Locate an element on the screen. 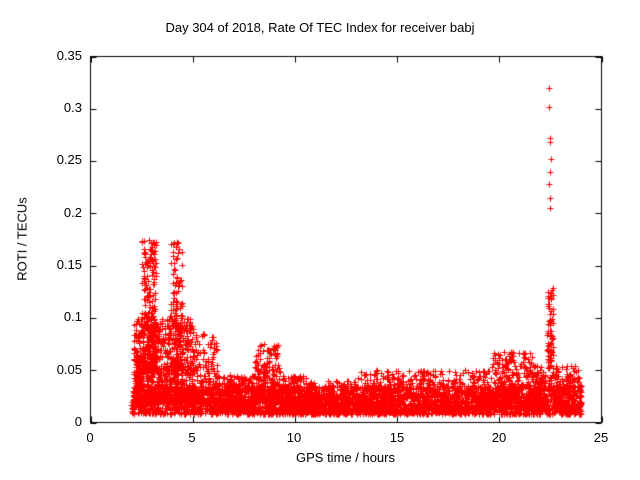  x-tick-label-20: 20 is located at coordinates (499, 437).